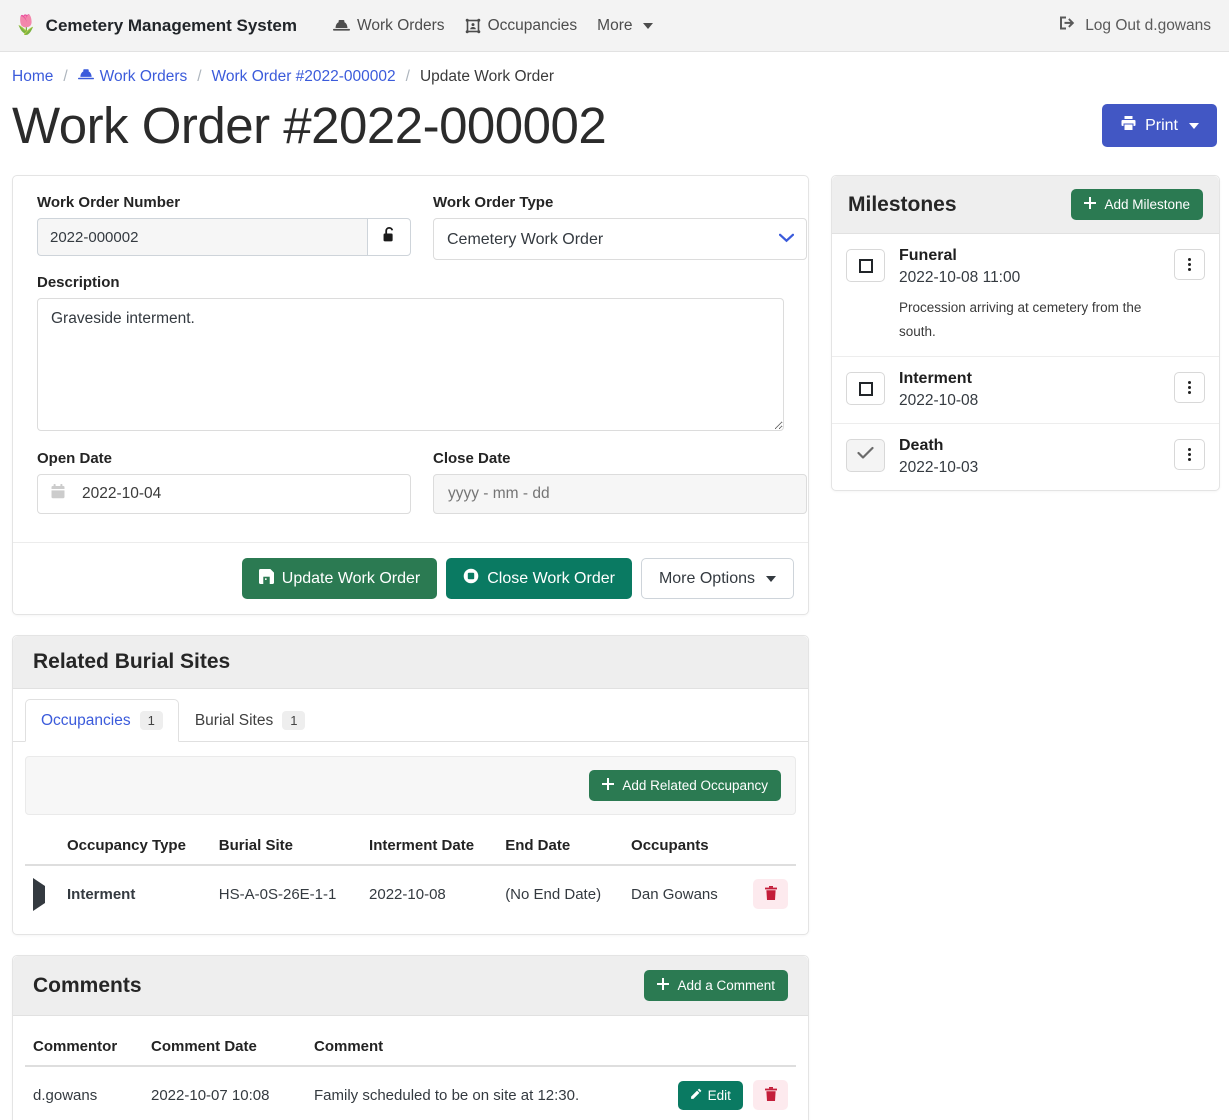 The width and height of the screenshot is (1229, 1120). What do you see at coordinates (1137, 204) in the screenshot?
I see `add-milestone-button: Add Milestone` at bounding box center [1137, 204].